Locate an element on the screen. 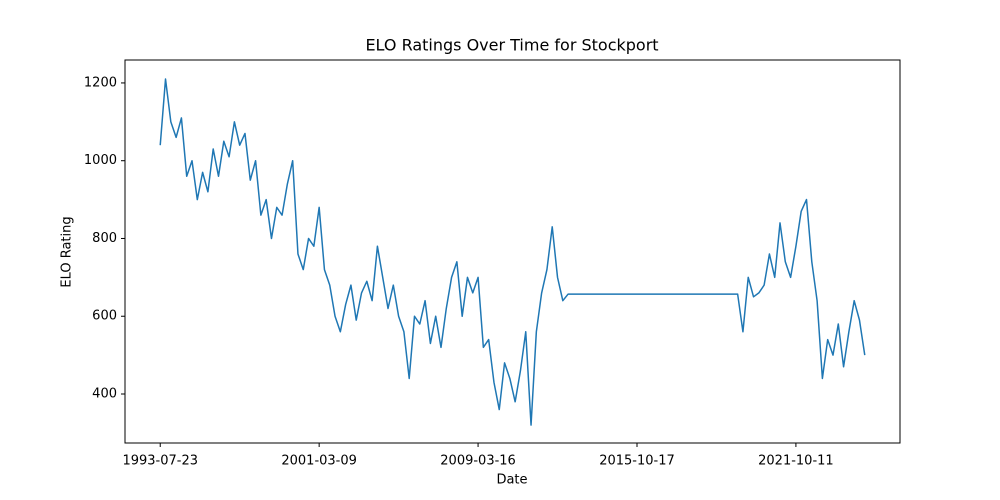 This screenshot has height=500, width=1000. x-tick-label: 2009-03-16 is located at coordinates (478, 461).